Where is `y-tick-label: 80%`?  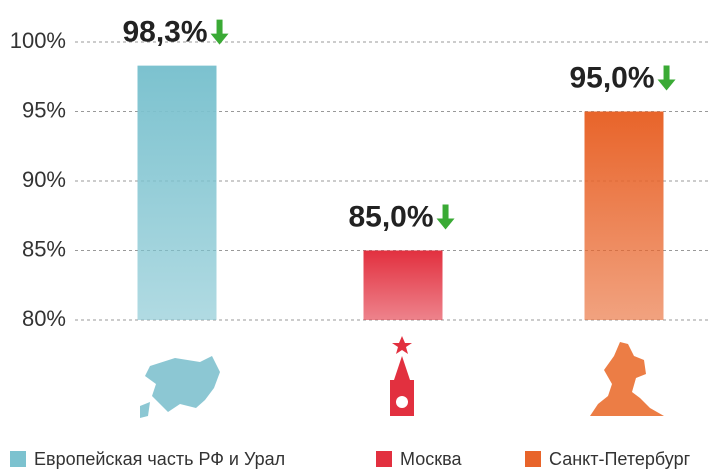 y-tick-label: 80% is located at coordinates (44, 318).